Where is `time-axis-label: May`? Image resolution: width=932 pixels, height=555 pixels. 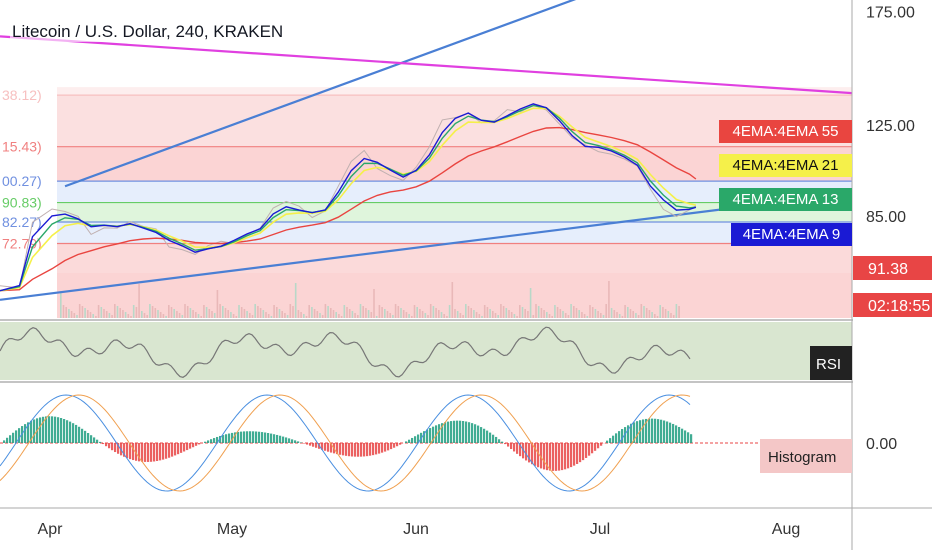
time-axis-label: May is located at coordinates (232, 529).